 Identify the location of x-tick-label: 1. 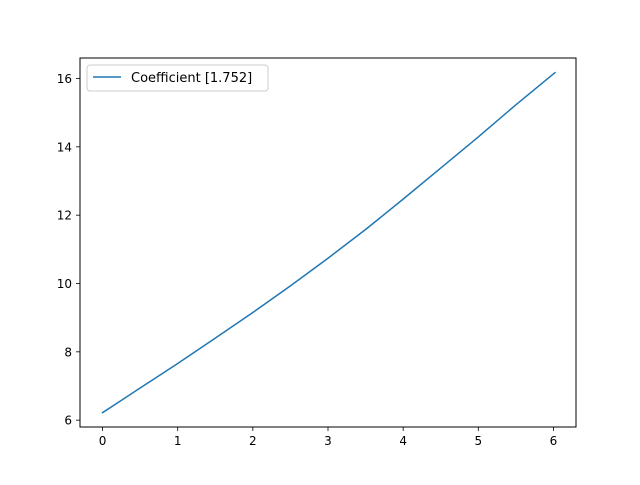
(178, 441).